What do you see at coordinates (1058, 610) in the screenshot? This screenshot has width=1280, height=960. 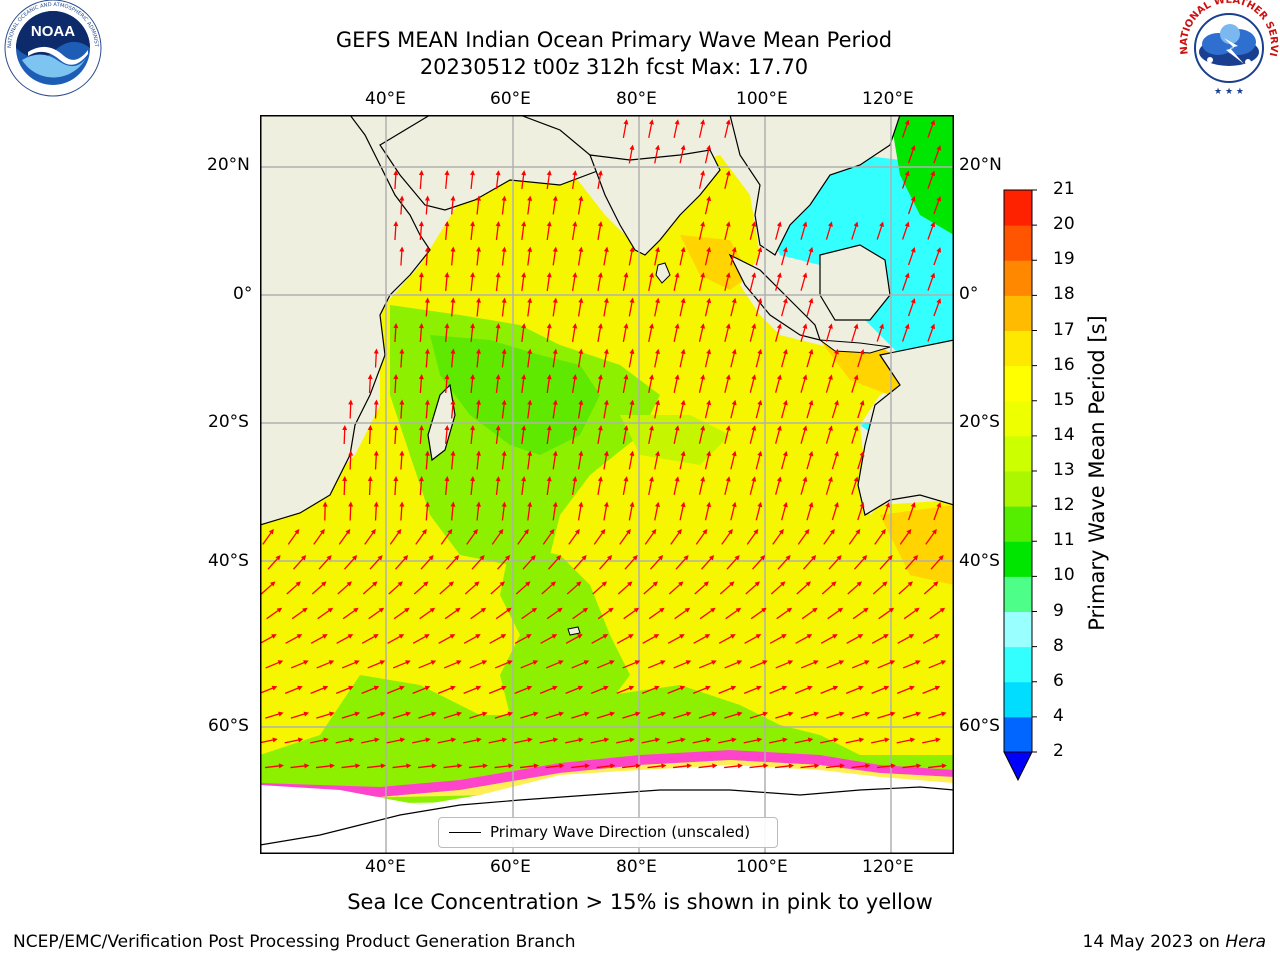 I see `colorbar-tick-label: 9` at bounding box center [1058, 610].